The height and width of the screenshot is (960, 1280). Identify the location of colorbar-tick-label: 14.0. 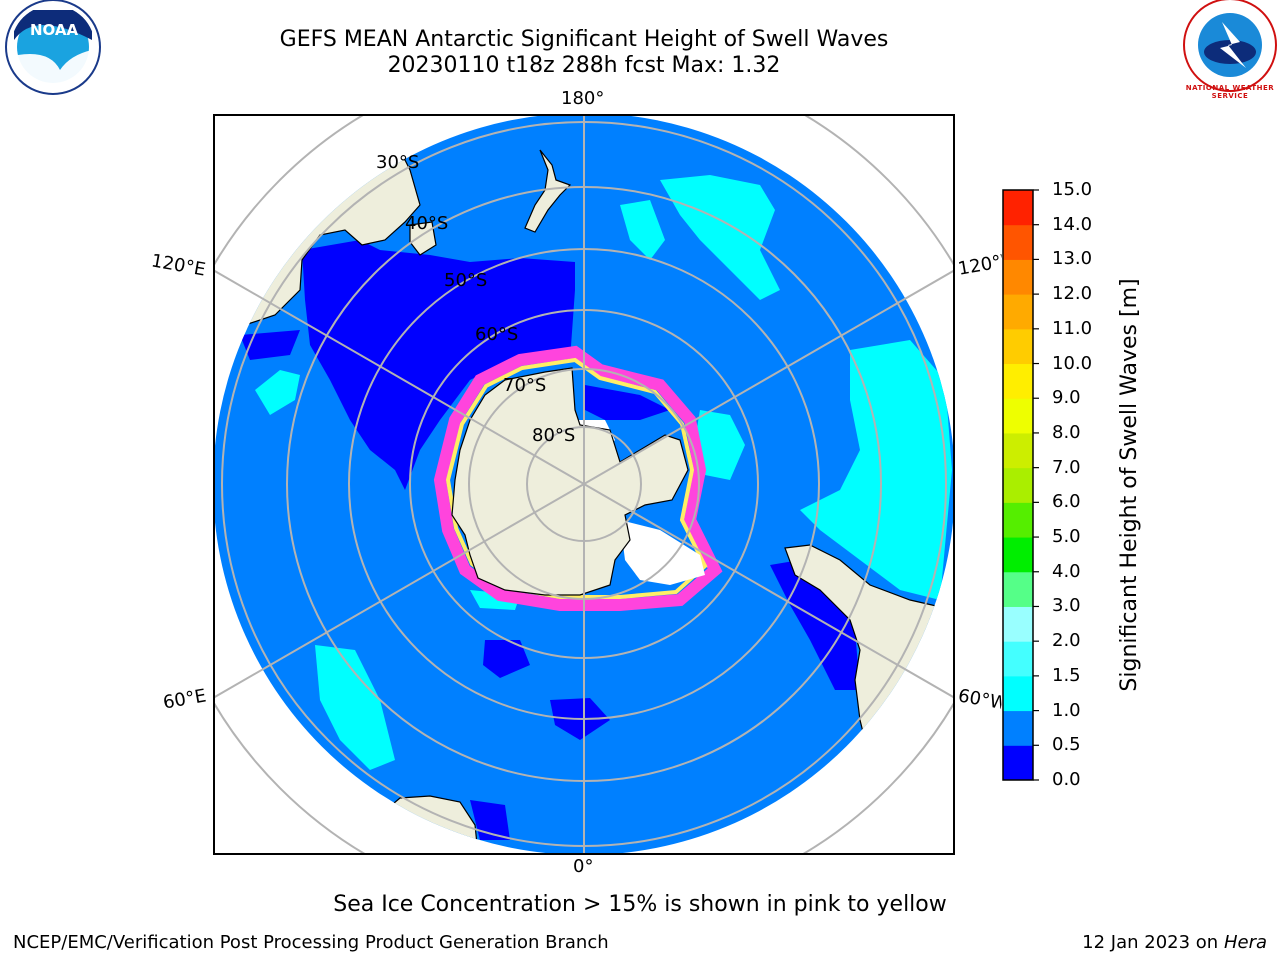
(1072, 224).